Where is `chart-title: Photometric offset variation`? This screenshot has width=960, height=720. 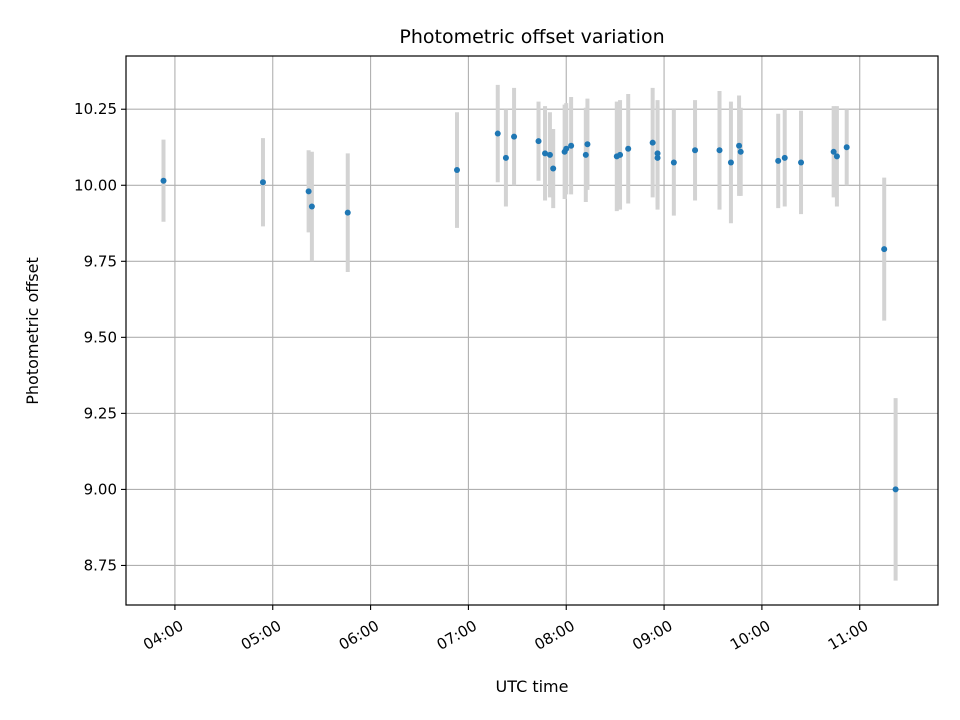 chart-title: Photometric offset variation is located at coordinates (531, 37).